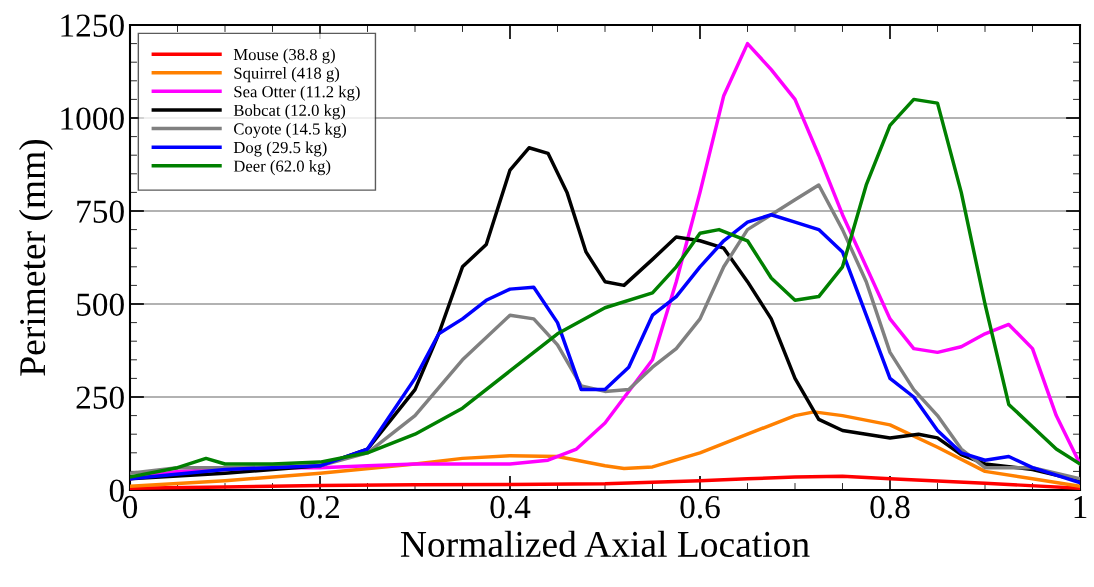  What do you see at coordinates (100, 397) in the screenshot?
I see `y-tick-label: 250` at bounding box center [100, 397].